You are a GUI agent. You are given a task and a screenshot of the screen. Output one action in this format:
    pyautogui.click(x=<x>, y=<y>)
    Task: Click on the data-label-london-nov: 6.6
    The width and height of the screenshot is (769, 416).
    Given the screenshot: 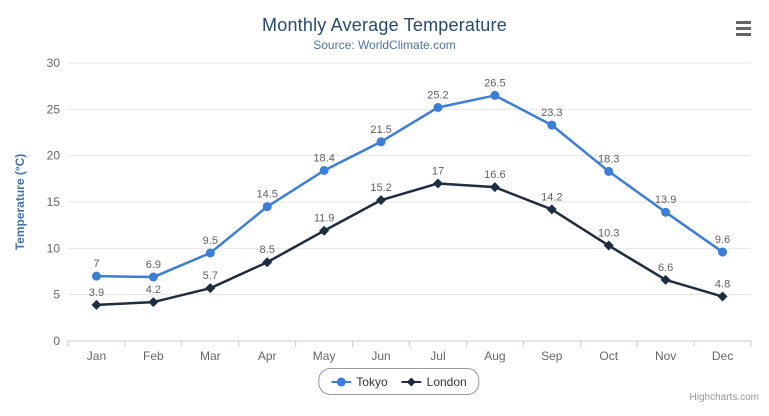 What is the action you would take?
    pyautogui.click(x=665, y=268)
    